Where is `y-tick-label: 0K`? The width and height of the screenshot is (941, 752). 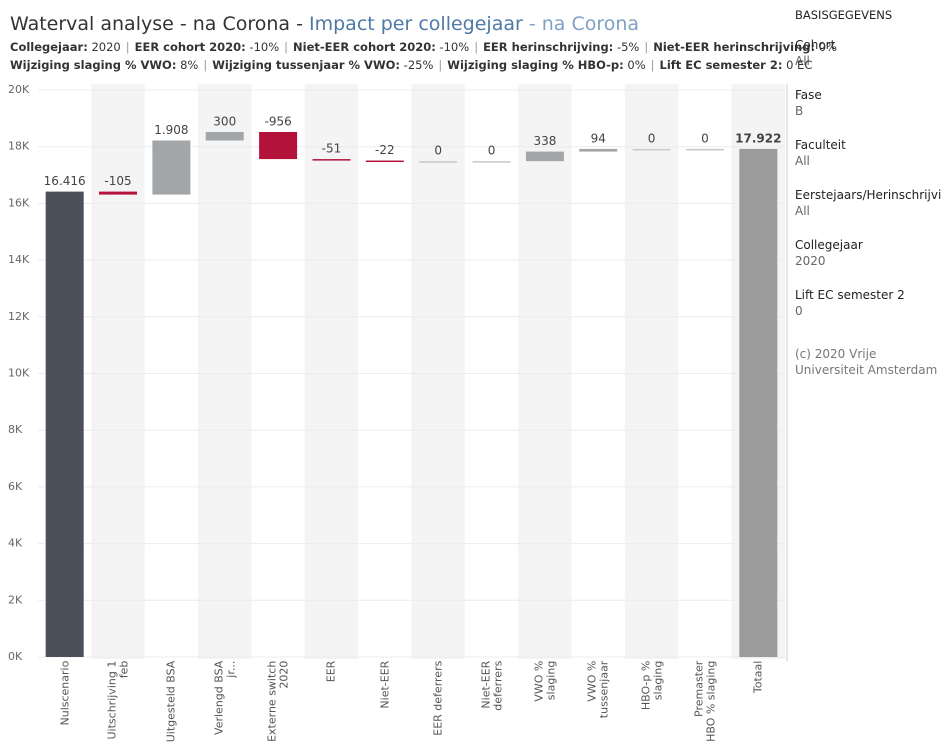 y-tick-label: 0K is located at coordinates (15, 656).